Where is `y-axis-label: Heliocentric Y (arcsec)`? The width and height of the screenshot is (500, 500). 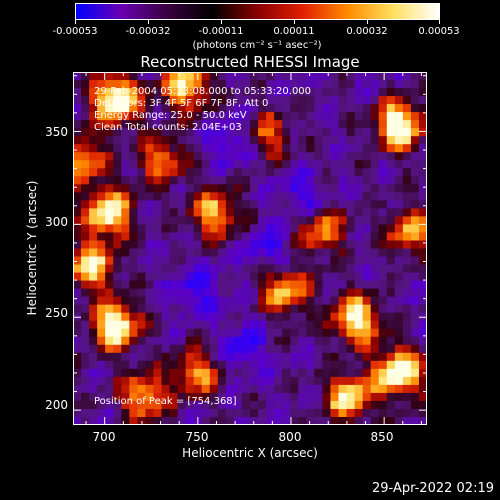
y-axis-label: Heliocentric Y (arcsec) is located at coordinates (32, 248).